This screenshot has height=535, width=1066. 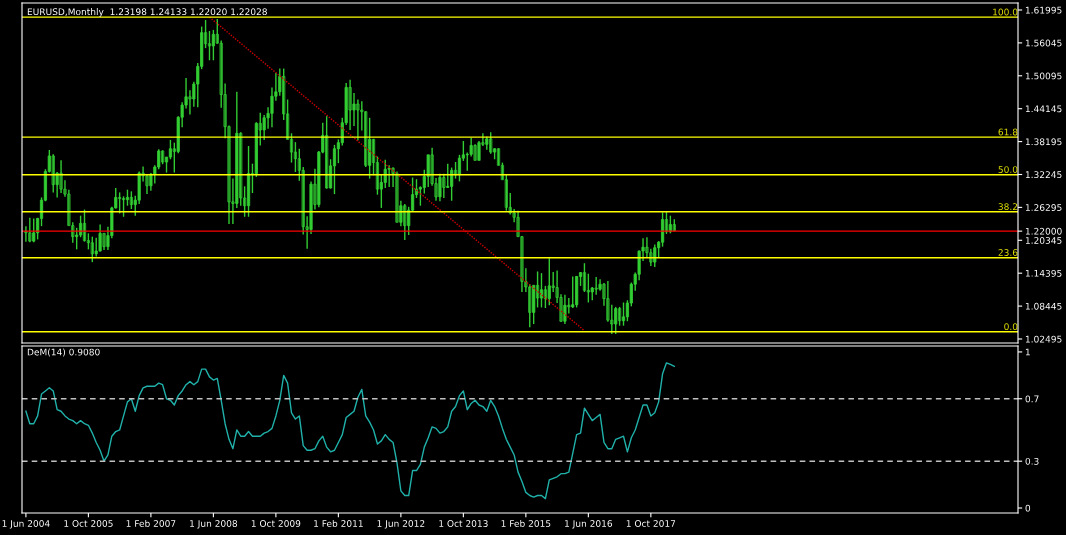 I want to click on y-tick-label: 1.22000, so click(x=1043, y=231).